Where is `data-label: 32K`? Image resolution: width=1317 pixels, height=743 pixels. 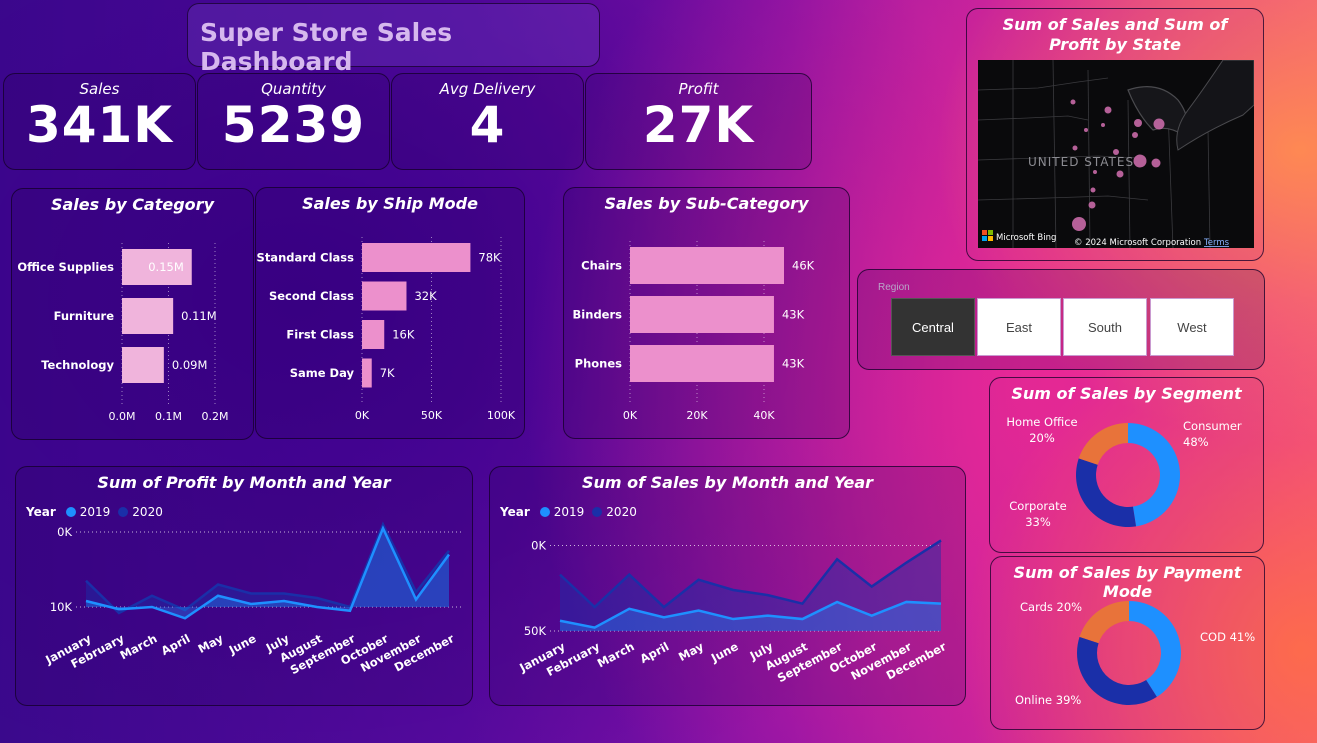
data-label: 32K is located at coordinates (425, 296).